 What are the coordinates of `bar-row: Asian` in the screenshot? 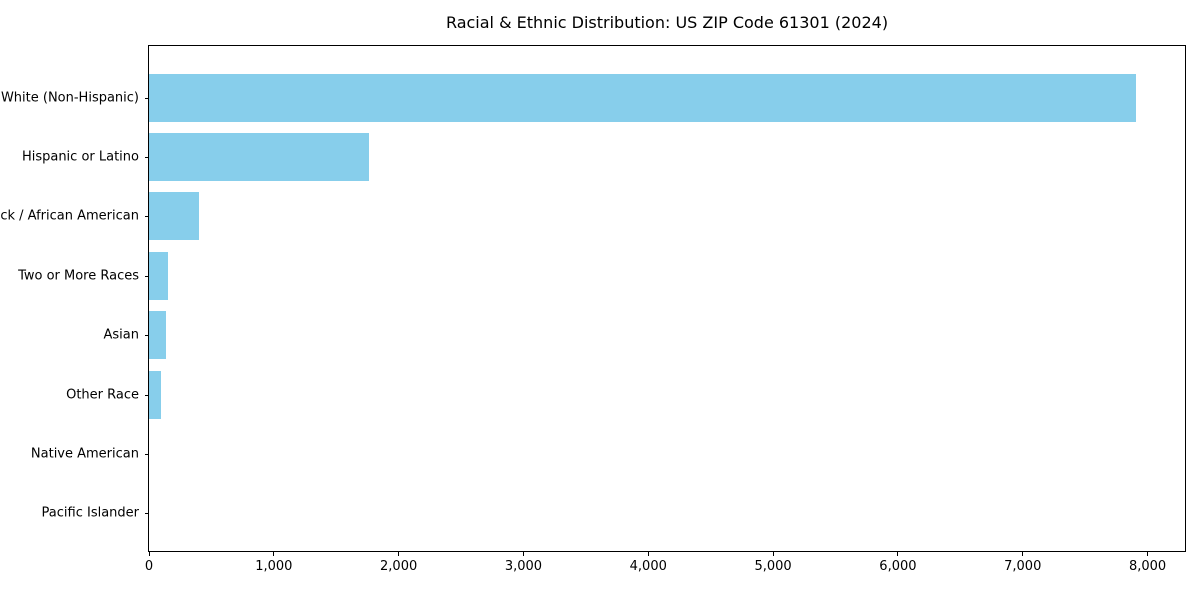 It's located at (644, 335).